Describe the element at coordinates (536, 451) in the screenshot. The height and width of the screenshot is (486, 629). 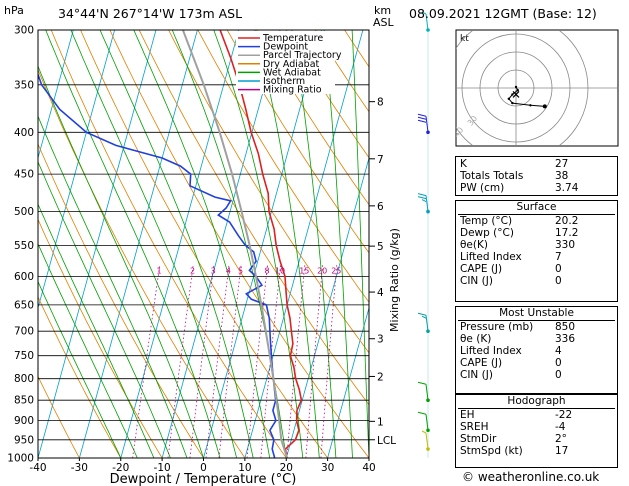
I see `hodograph-row: StmSpd (kt) 17` at that location.